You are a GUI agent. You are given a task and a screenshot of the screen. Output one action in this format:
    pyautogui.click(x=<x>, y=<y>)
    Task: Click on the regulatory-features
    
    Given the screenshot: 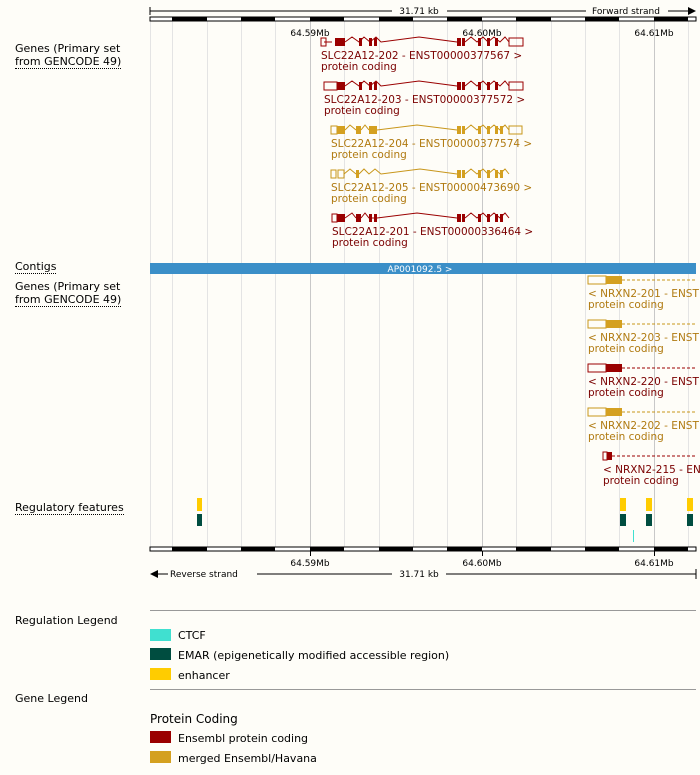 What is the action you would take?
    pyautogui.click(x=445, y=520)
    